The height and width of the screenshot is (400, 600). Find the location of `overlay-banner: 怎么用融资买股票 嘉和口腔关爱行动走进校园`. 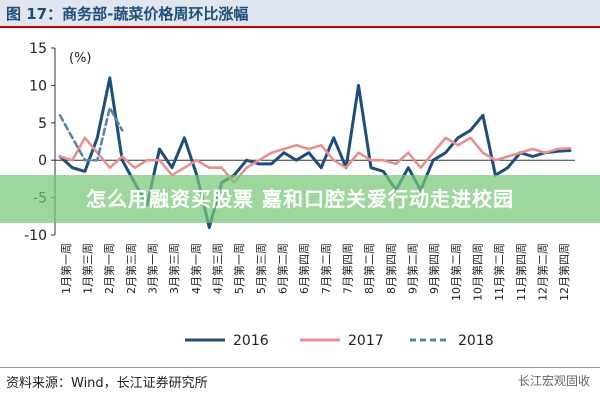

overlay-banner: 怎么用融资买股票 嘉和口腔关爱行动走进校园 is located at coordinates (300, 199).